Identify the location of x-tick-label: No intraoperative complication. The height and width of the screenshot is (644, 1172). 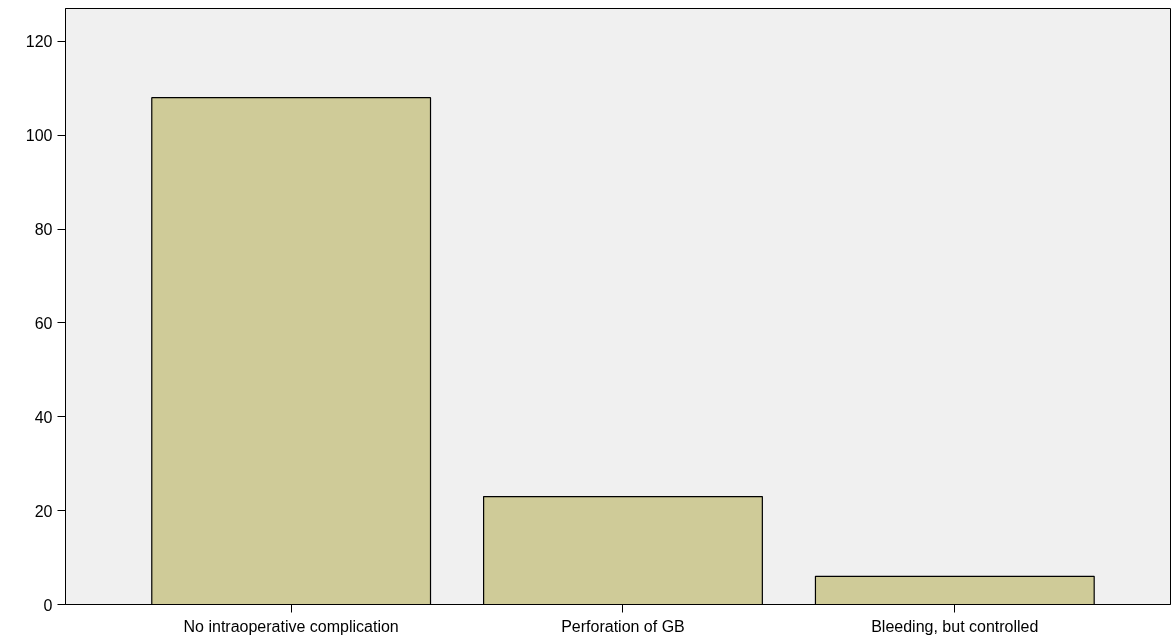
(291, 626).